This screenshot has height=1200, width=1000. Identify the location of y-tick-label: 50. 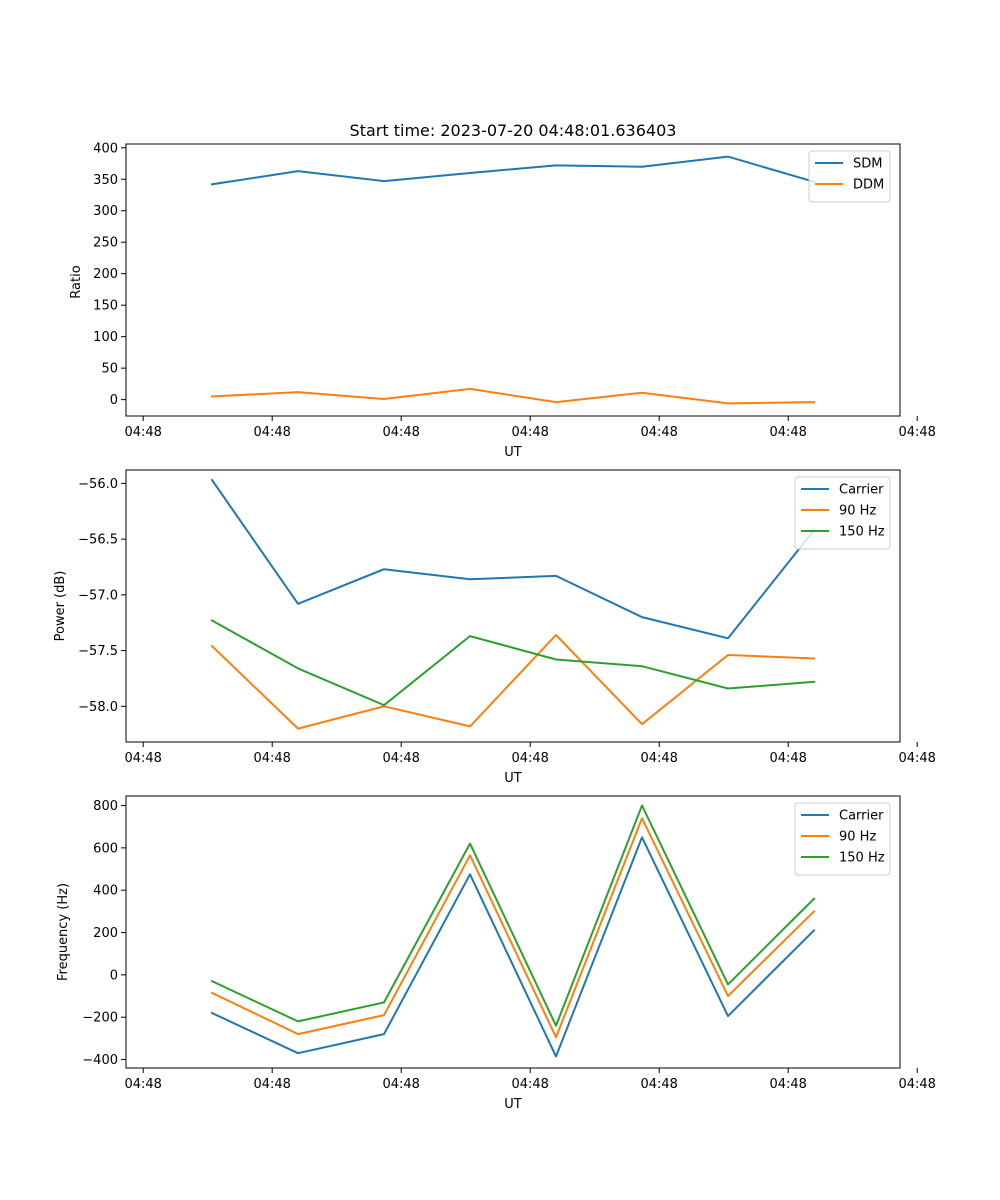
(109, 369).